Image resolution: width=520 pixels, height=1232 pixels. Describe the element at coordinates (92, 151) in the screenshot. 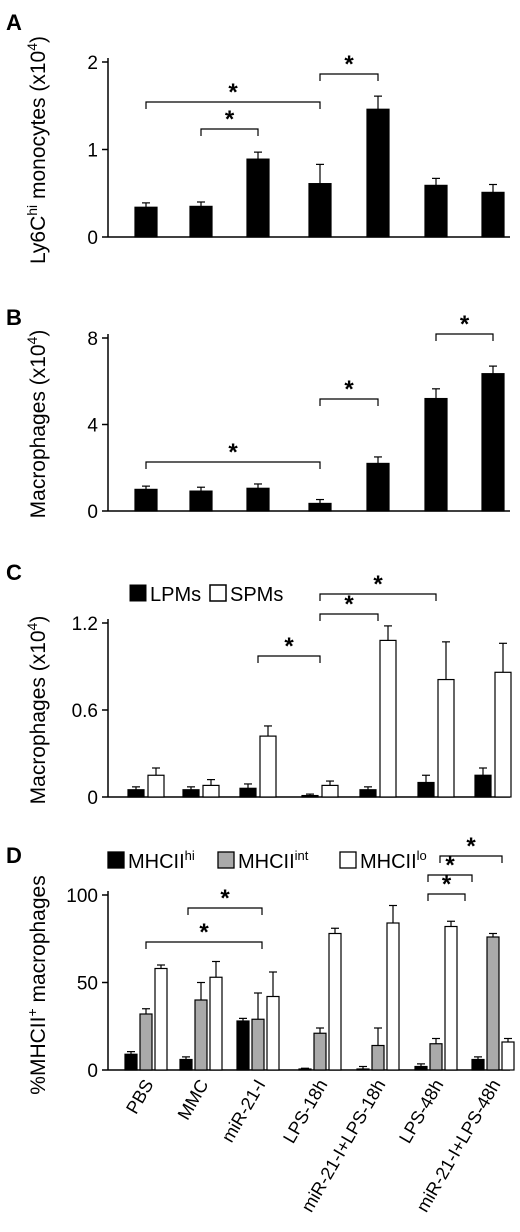

I see `y-tick-label: 1` at that location.